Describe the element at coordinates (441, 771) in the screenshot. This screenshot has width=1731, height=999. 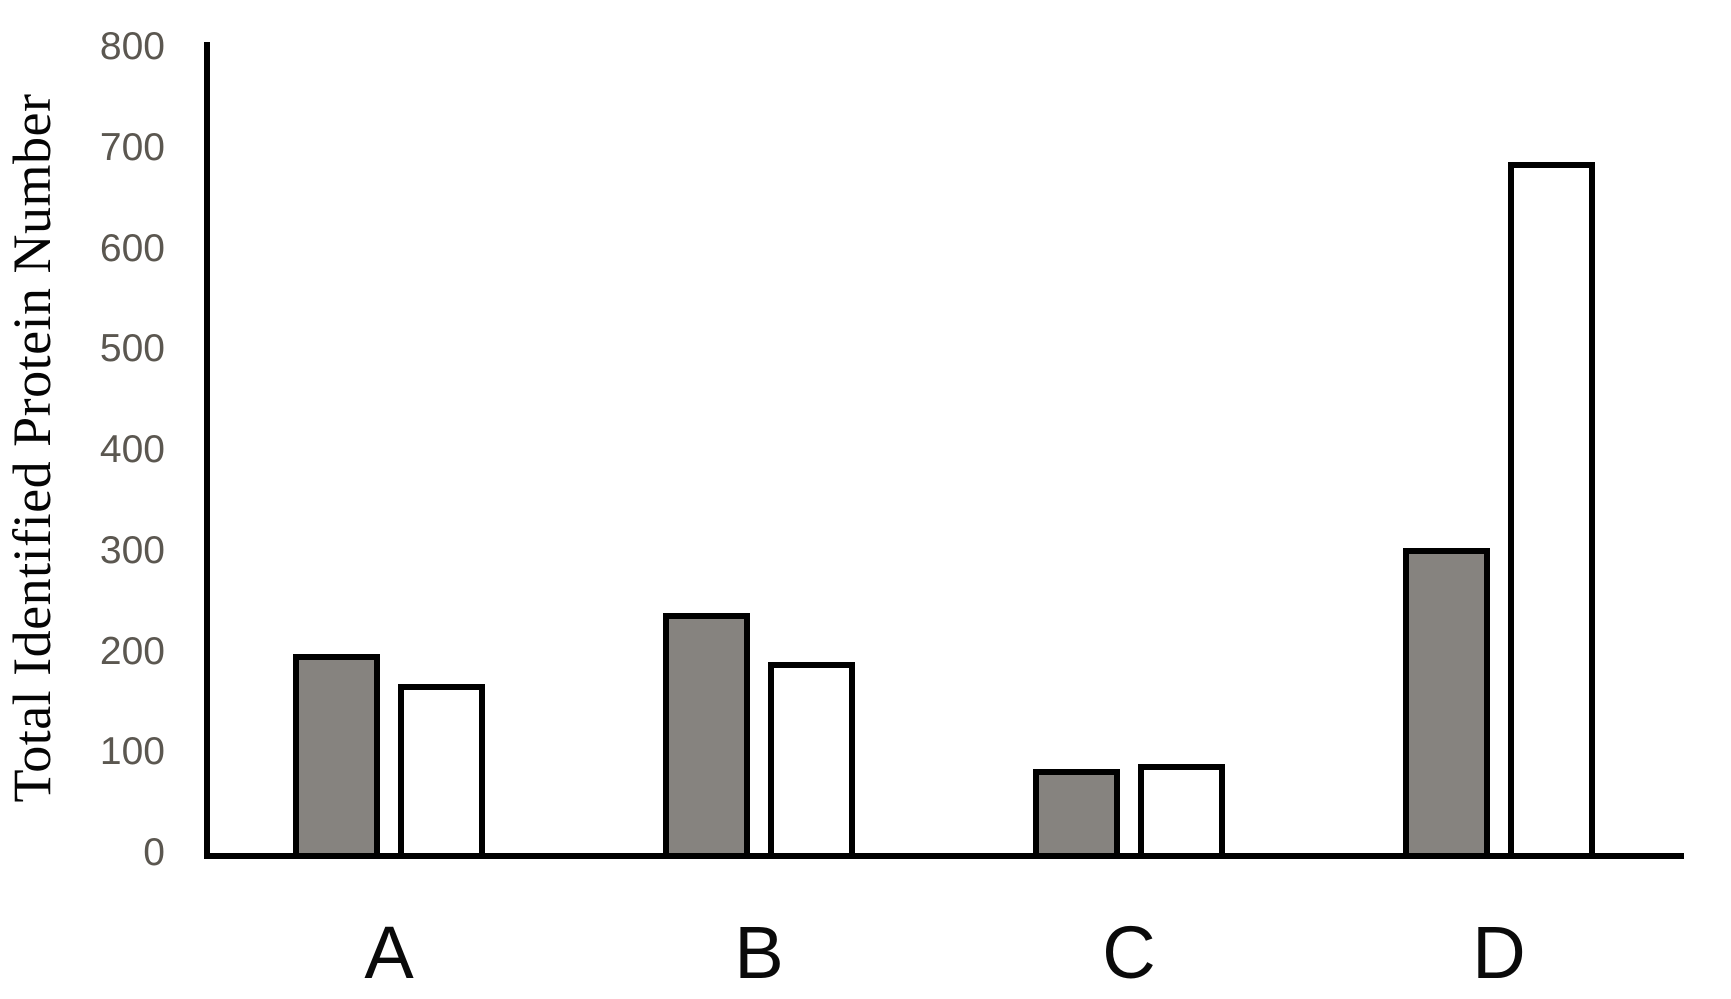
I see `bar-A-white` at that location.